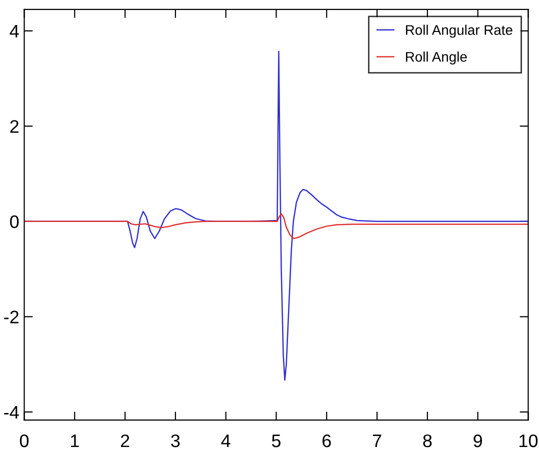 The image size is (539, 472). I want to click on y-tick-label: 2, so click(14, 126).